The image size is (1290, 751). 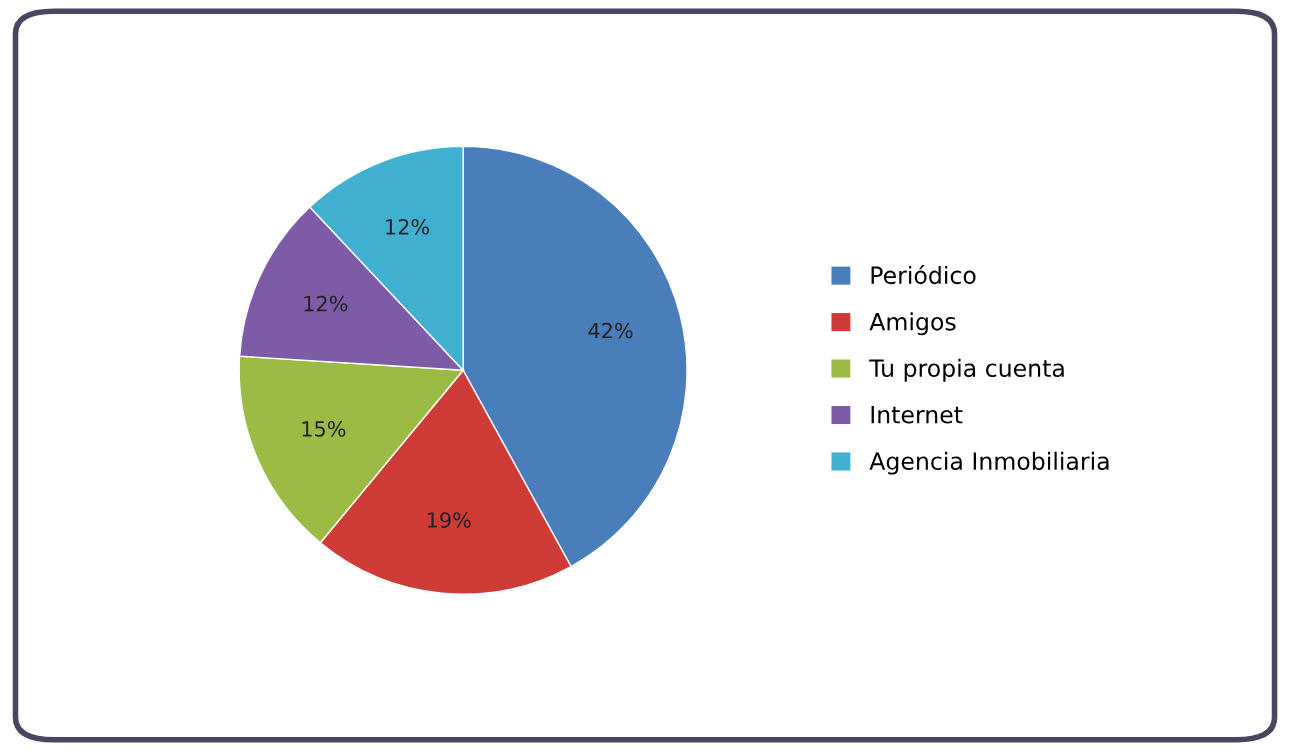 I want to click on data-label: 19%, so click(x=449, y=520).